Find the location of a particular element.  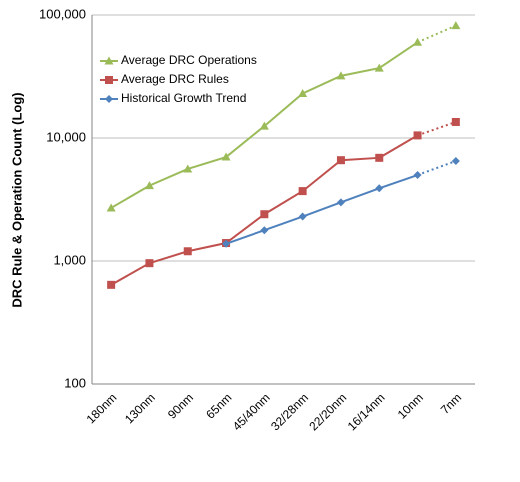

x-tick-label: 16/14nm is located at coordinates (366, 411).